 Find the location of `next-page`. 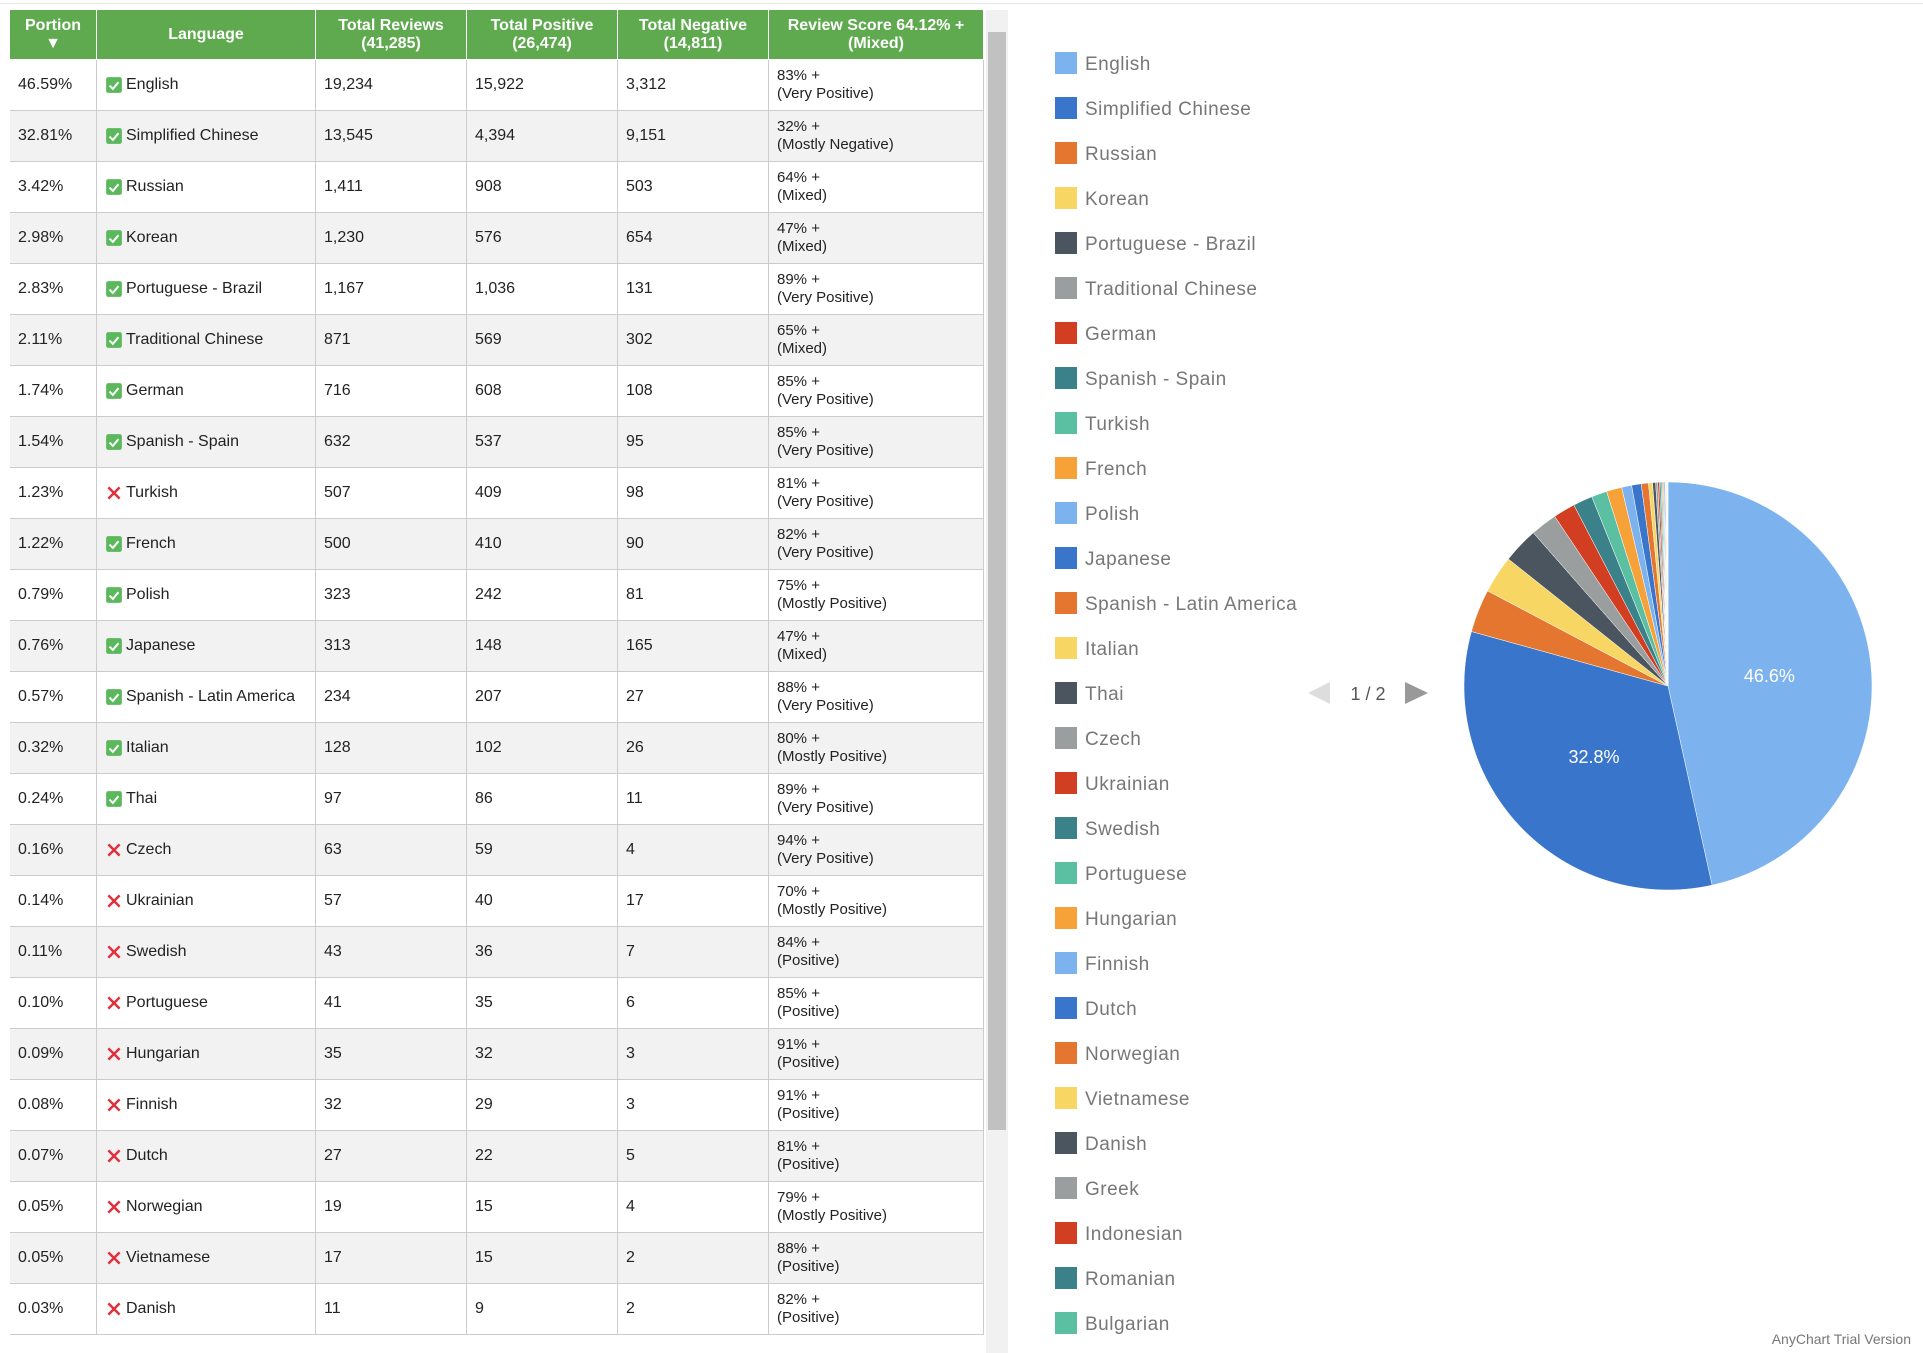

next-page is located at coordinates (1416, 693).